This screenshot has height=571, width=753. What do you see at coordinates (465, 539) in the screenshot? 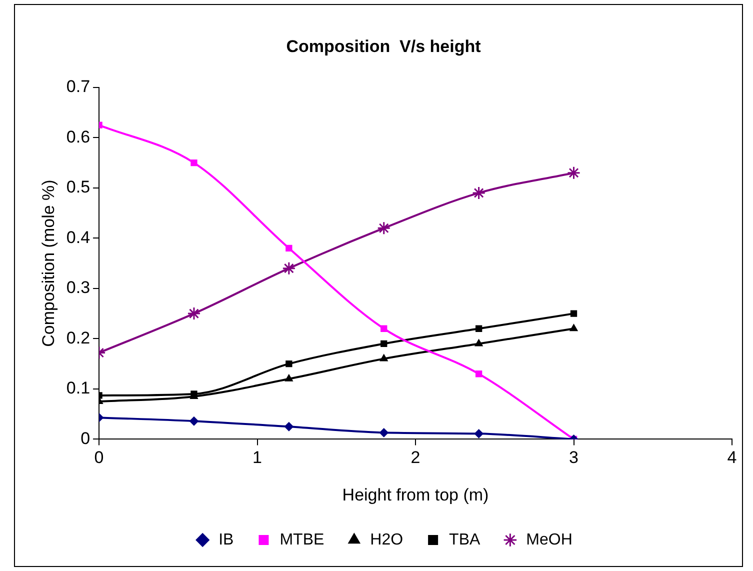
I see `legend-label: TBA` at bounding box center [465, 539].